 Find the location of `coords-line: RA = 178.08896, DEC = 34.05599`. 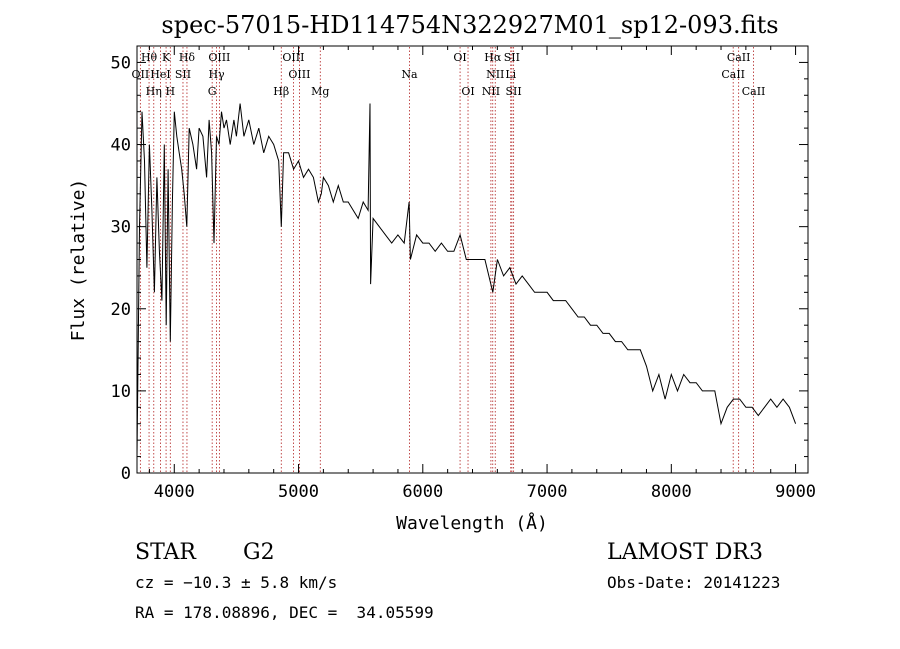

coords-line: RA = 178.08896, DEC = 34.05599 is located at coordinates (284, 612).